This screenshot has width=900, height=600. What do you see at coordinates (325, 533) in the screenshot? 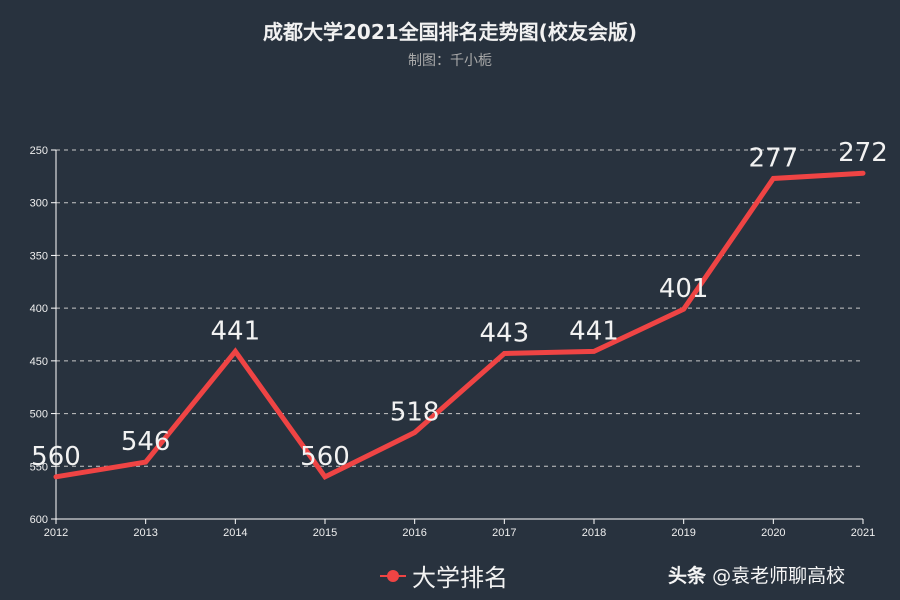
I see `x-tick-label: 2015` at bounding box center [325, 533].